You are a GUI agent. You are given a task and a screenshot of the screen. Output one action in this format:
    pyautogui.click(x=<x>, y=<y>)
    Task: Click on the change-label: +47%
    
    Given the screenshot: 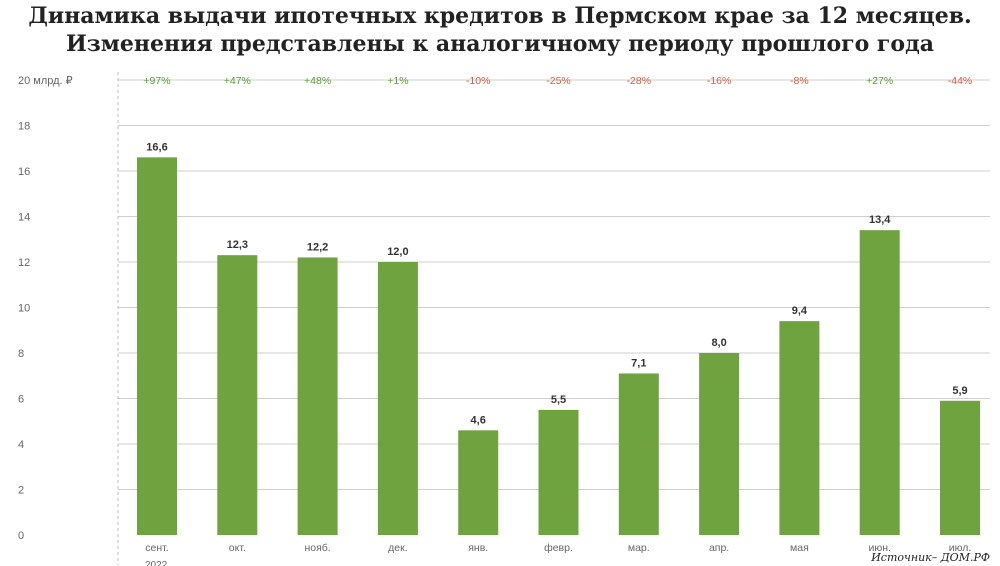 What is the action you would take?
    pyautogui.click(x=237, y=81)
    